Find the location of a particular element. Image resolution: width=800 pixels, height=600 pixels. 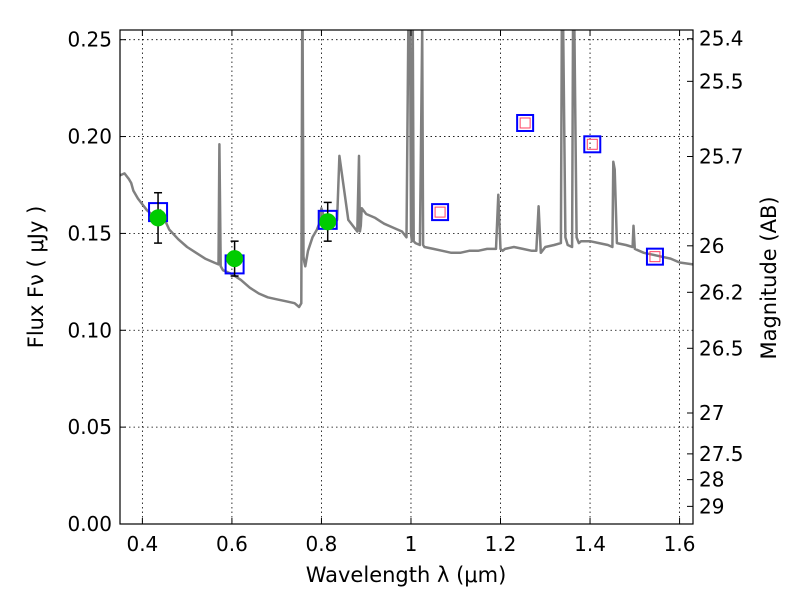

x-axis-label: Wavelength λ (μm) is located at coordinates (406, 575).